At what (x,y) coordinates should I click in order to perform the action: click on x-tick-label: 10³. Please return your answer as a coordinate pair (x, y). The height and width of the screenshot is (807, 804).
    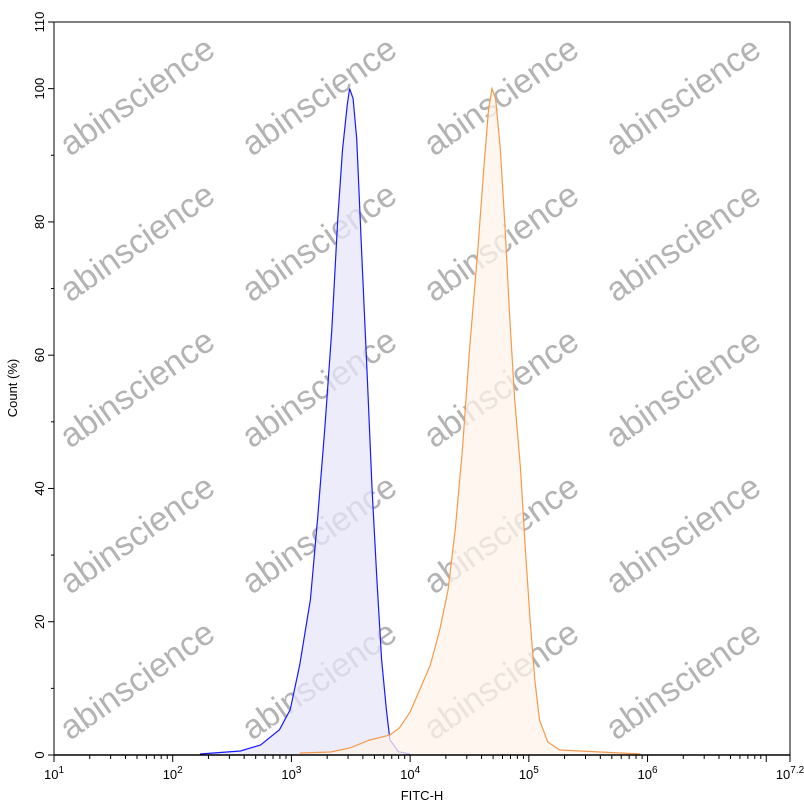
    Looking at the image, I should click on (291, 773).